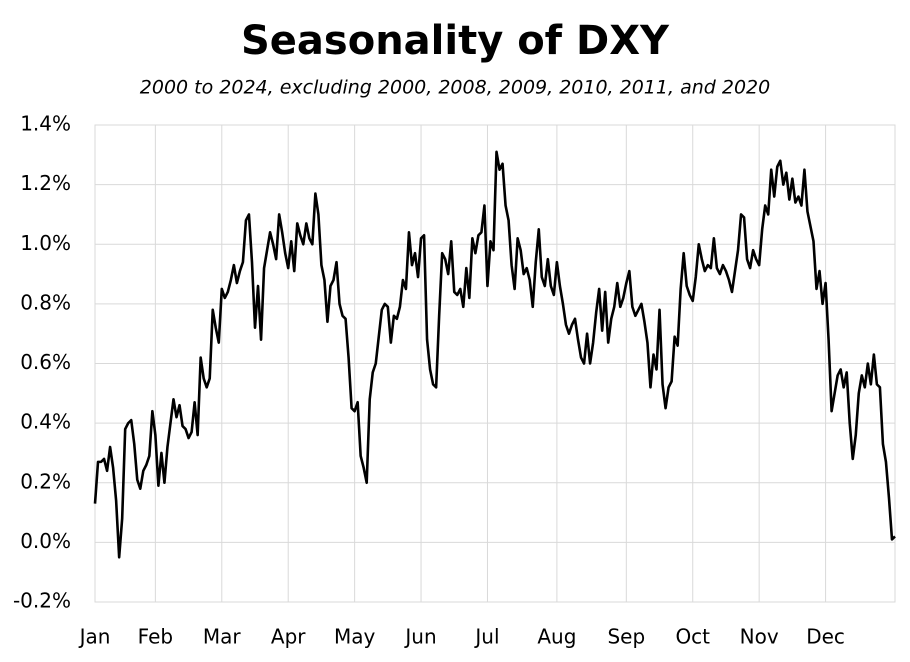  What do you see at coordinates (155, 637) in the screenshot?
I see `x-tick-label: Feb` at bounding box center [155, 637].